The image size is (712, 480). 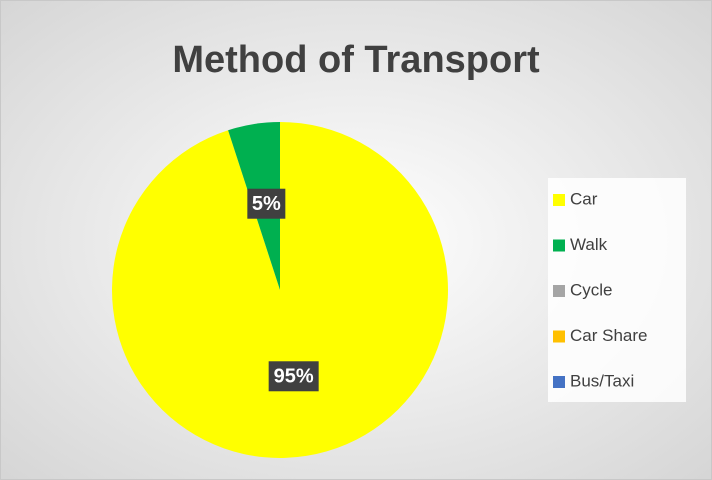 What do you see at coordinates (602, 380) in the screenshot?
I see `legend-label: Bus/Taxi` at bounding box center [602, 380].